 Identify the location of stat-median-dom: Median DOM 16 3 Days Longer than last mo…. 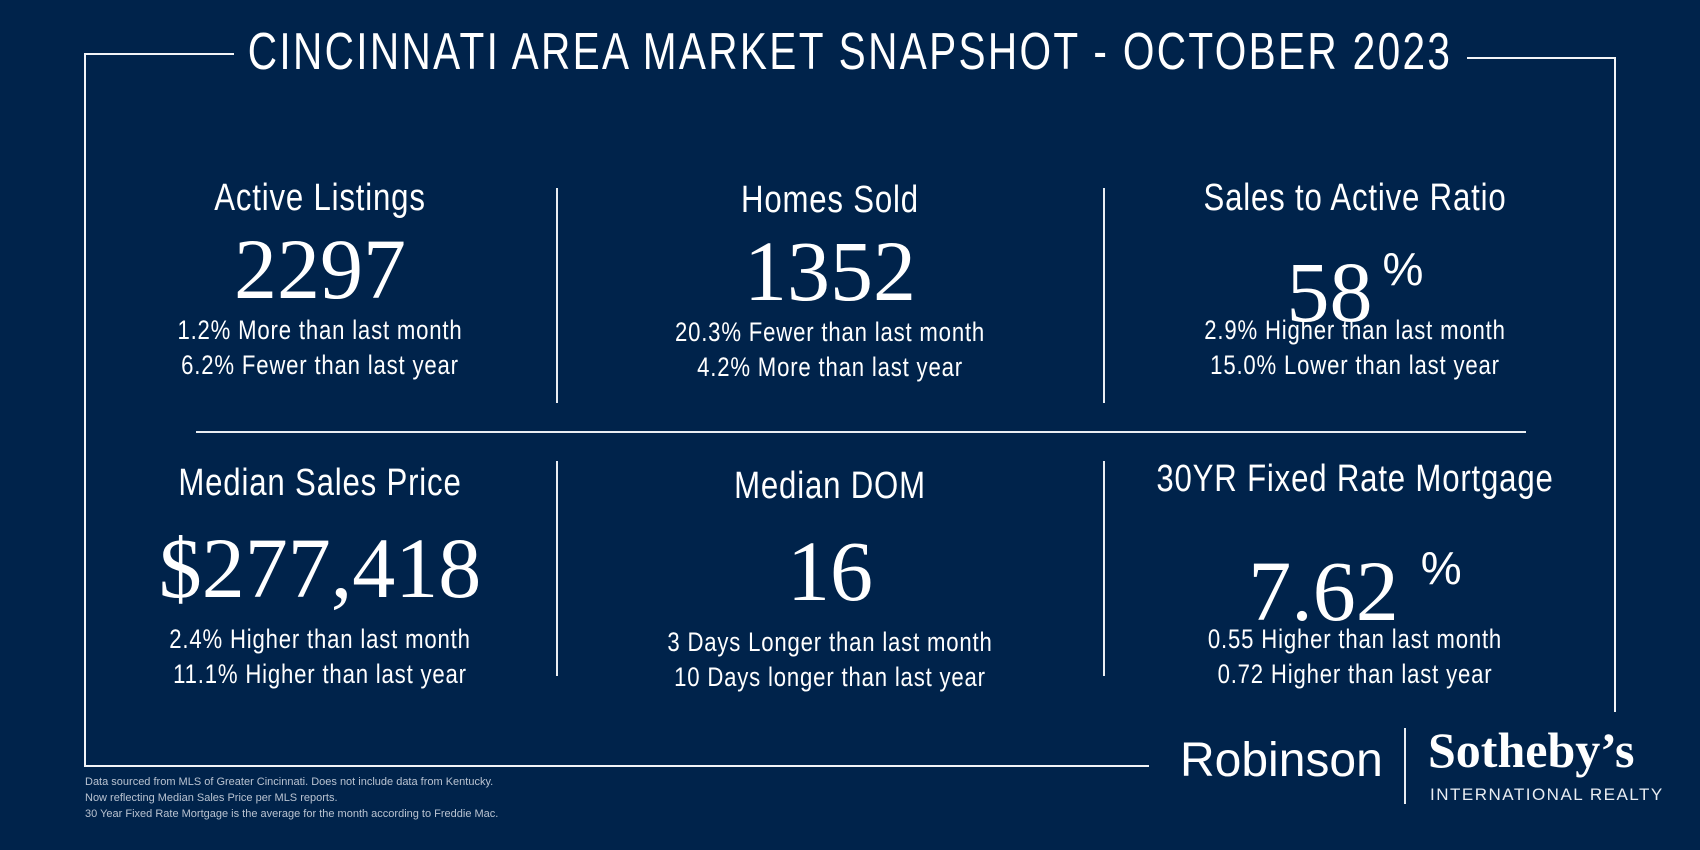
(830, 579).